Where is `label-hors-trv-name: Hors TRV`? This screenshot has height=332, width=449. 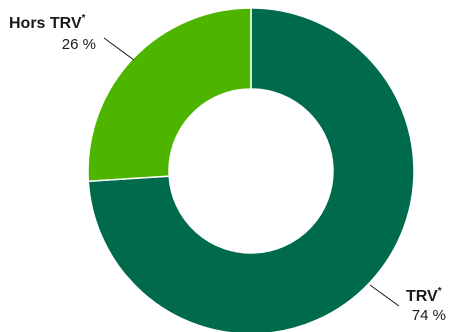
label-hors-trv-name: Hors TRV is located at coordinates (45, 23).